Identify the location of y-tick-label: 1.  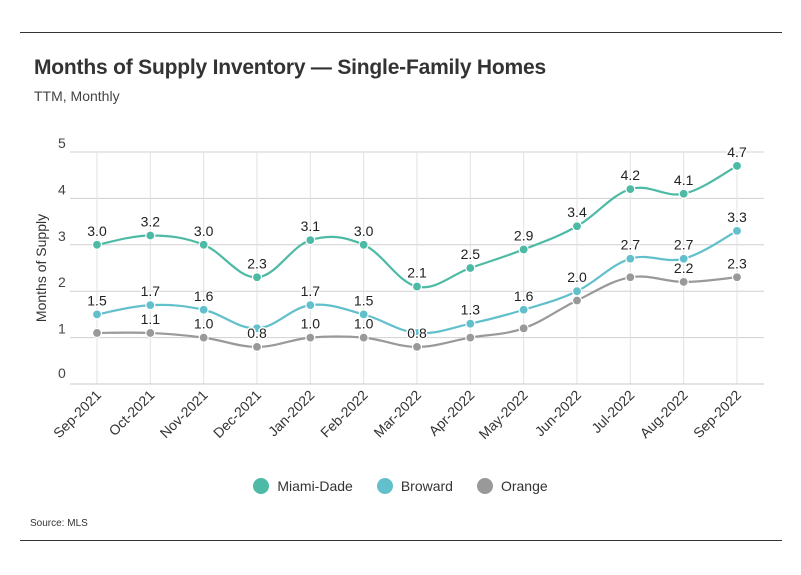
(62, 329).